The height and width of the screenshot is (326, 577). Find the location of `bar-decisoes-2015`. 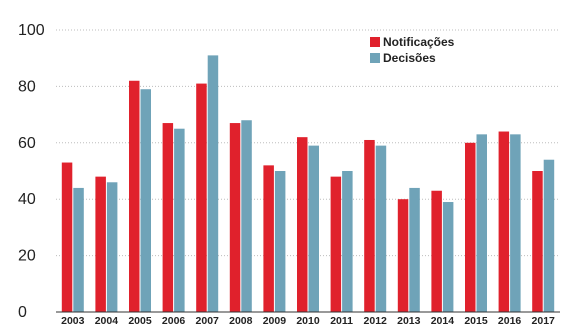

bar-decisoes-2015 is located at coordinates (481, 223).